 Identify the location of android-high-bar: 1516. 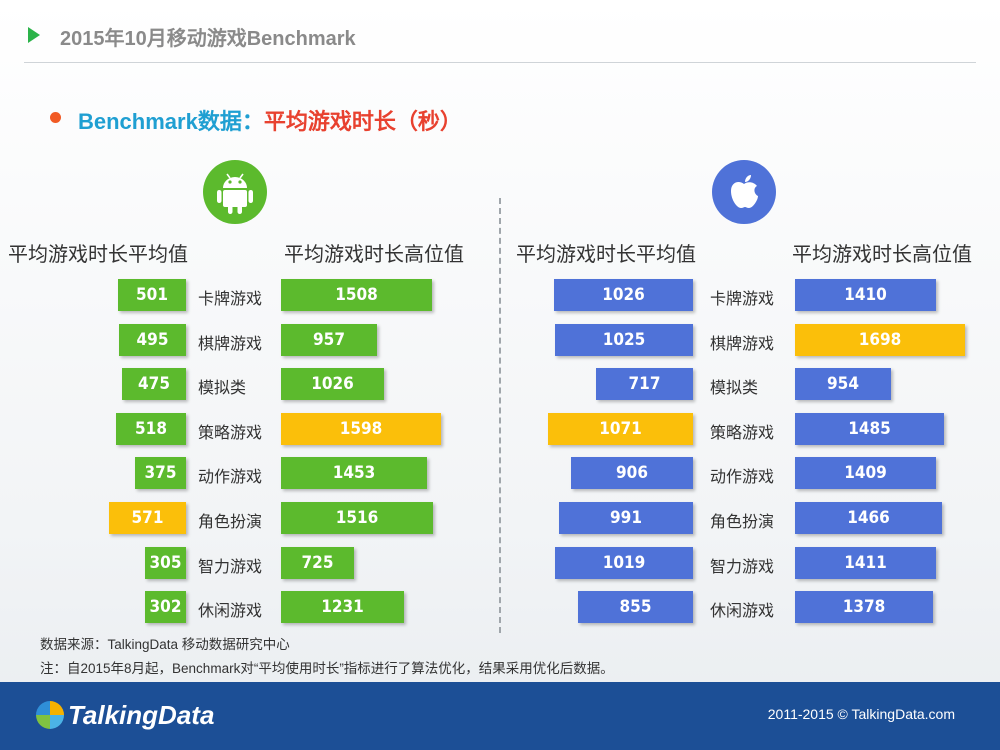
(357, 518).